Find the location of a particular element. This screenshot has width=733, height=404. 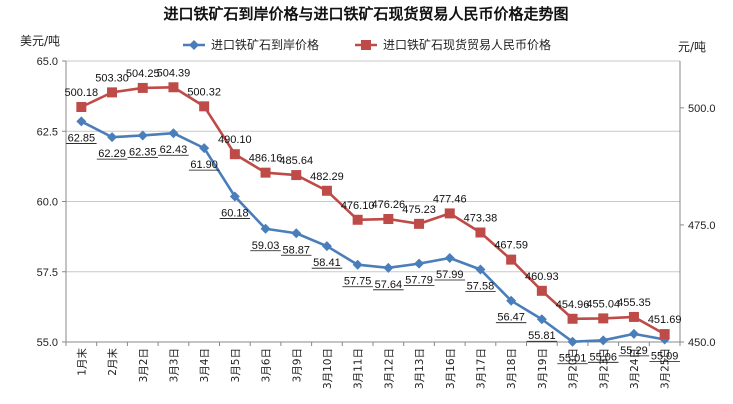

series-1-label-17: 455.04 is located at coordinates (603, 304).